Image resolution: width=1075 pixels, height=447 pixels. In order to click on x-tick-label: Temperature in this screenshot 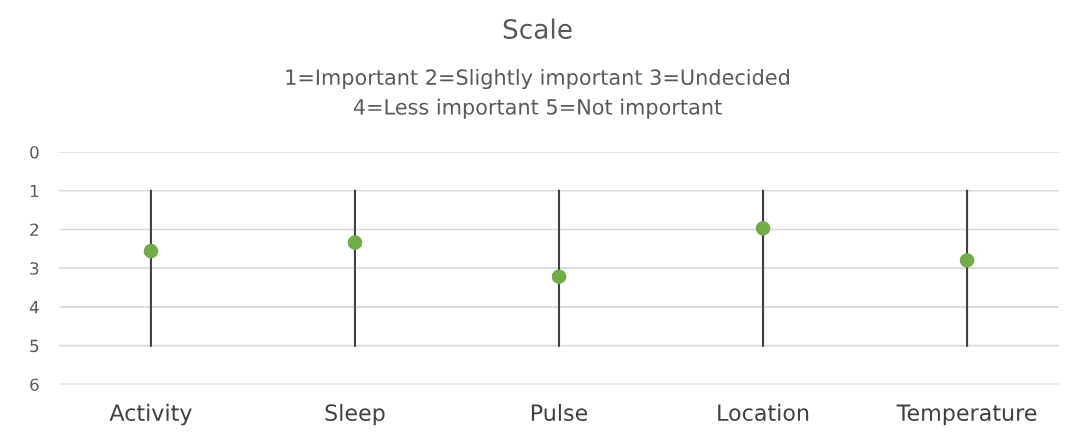, I will do `click(966, 415)`.